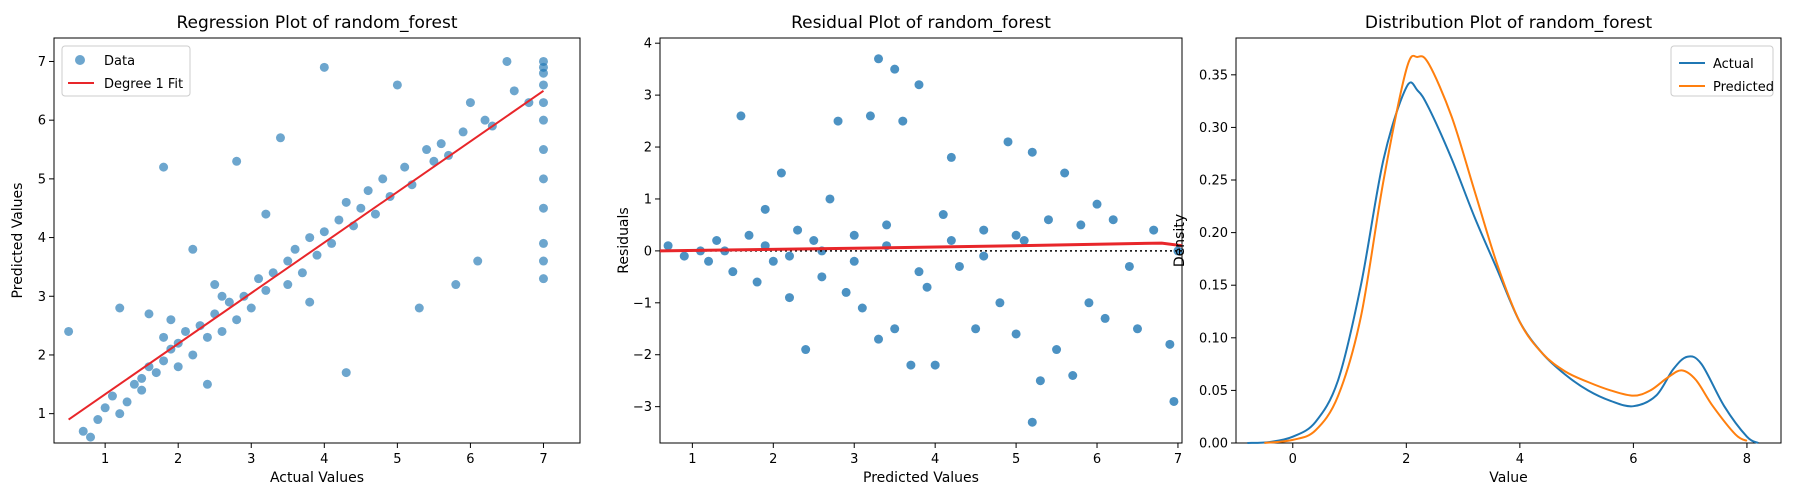 This screenshot has height=500, width=1800. What do you see at coordinates (773, 459) in the screenshot?
I see `x-tick-label: 2` at bounding box center [773, 459].